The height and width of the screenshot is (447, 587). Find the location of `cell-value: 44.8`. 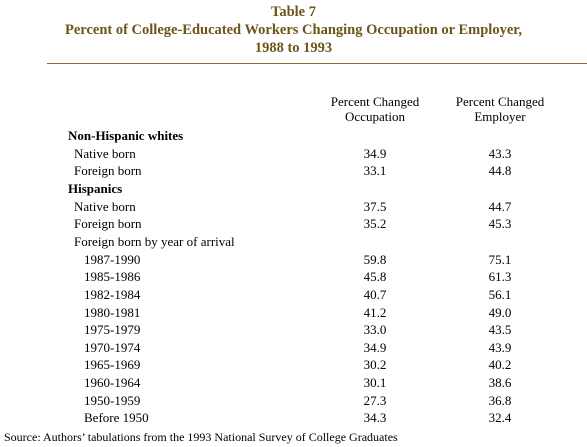

cell-value: 44.8 is located at coordinates (500, 171).